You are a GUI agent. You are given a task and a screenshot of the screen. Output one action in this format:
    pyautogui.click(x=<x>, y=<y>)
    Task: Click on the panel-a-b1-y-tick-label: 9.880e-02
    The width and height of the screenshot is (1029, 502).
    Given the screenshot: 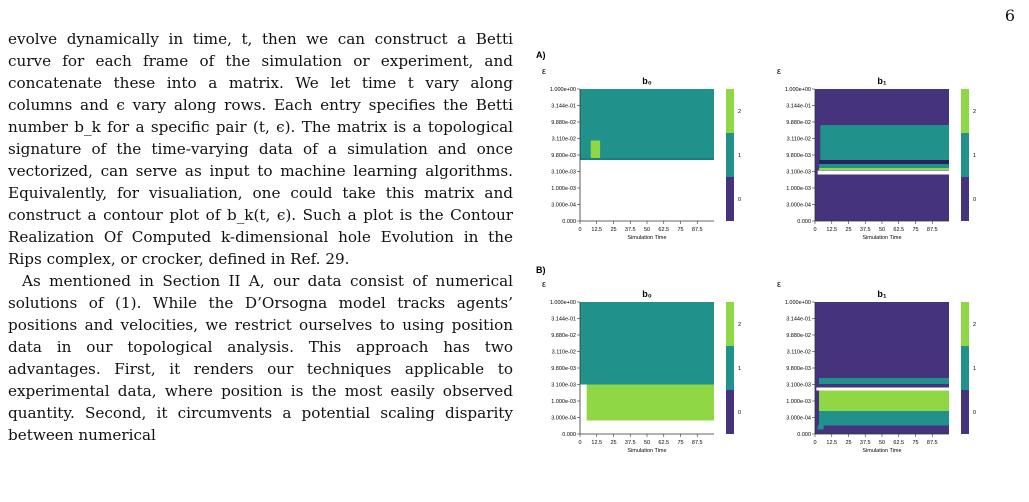 What is the action you would take?
    pyautogui.click(x=798, y=123)
    